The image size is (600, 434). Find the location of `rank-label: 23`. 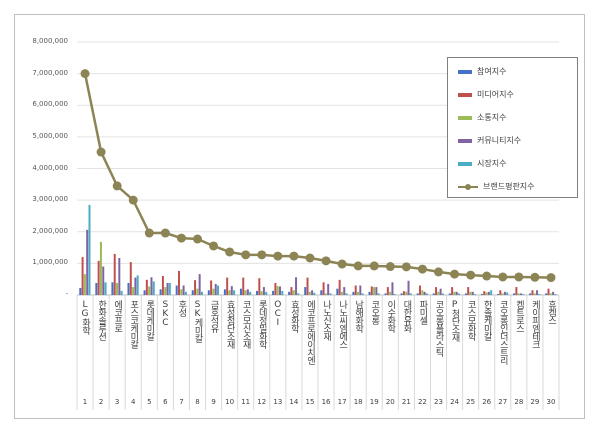

rank-label: 23 is located at coordinates (438, 402).